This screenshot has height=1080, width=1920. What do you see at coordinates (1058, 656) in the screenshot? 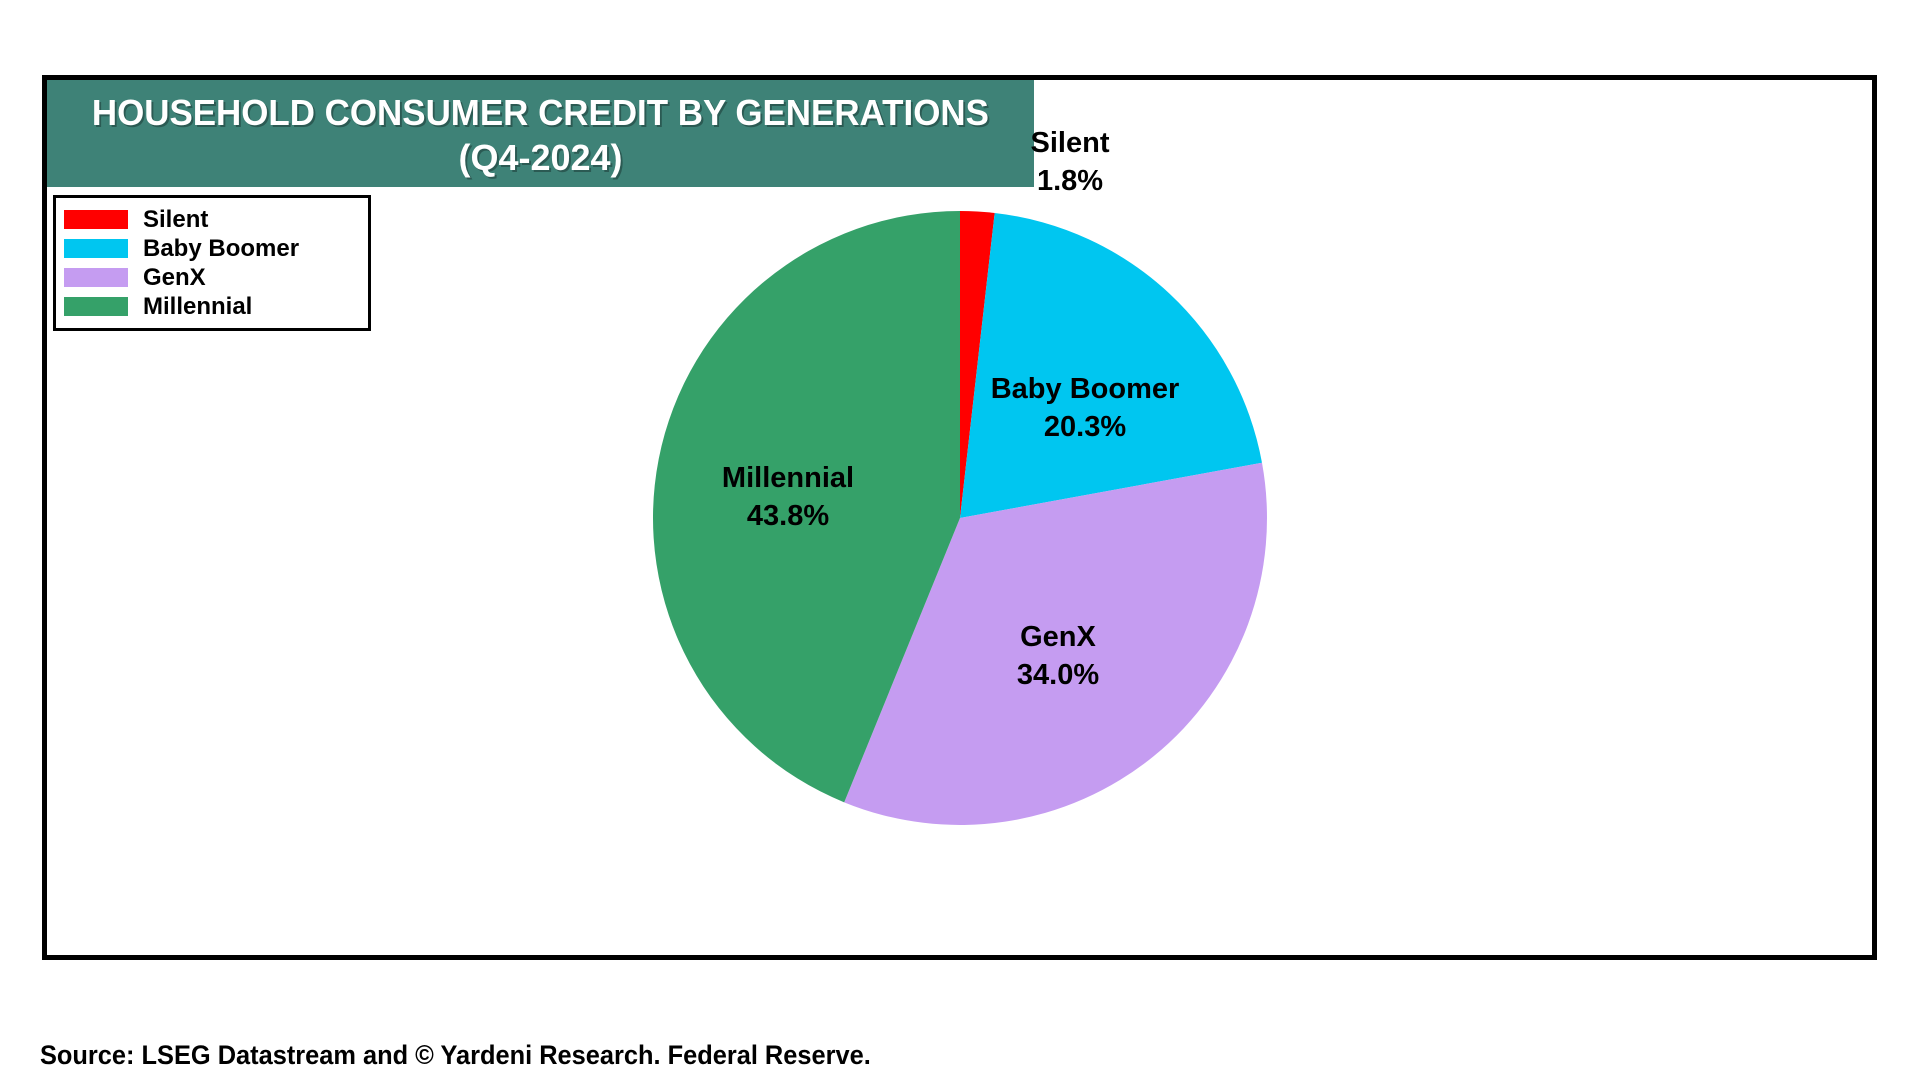
I see `slice-label-genx: GenX 34.0%` at bounding box center [1058, 656].